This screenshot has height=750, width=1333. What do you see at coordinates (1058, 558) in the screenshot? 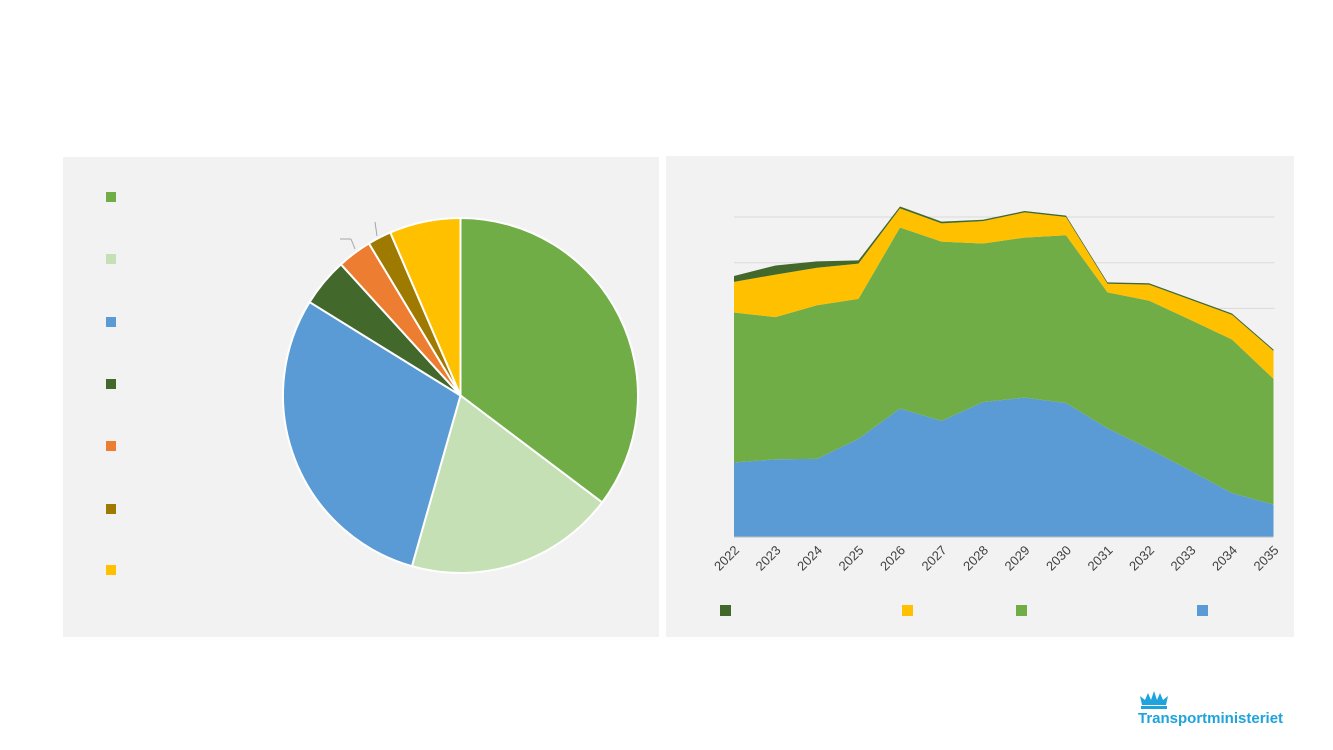
I see `x-tick-label: 2030` at bounding box center [1058, 558].